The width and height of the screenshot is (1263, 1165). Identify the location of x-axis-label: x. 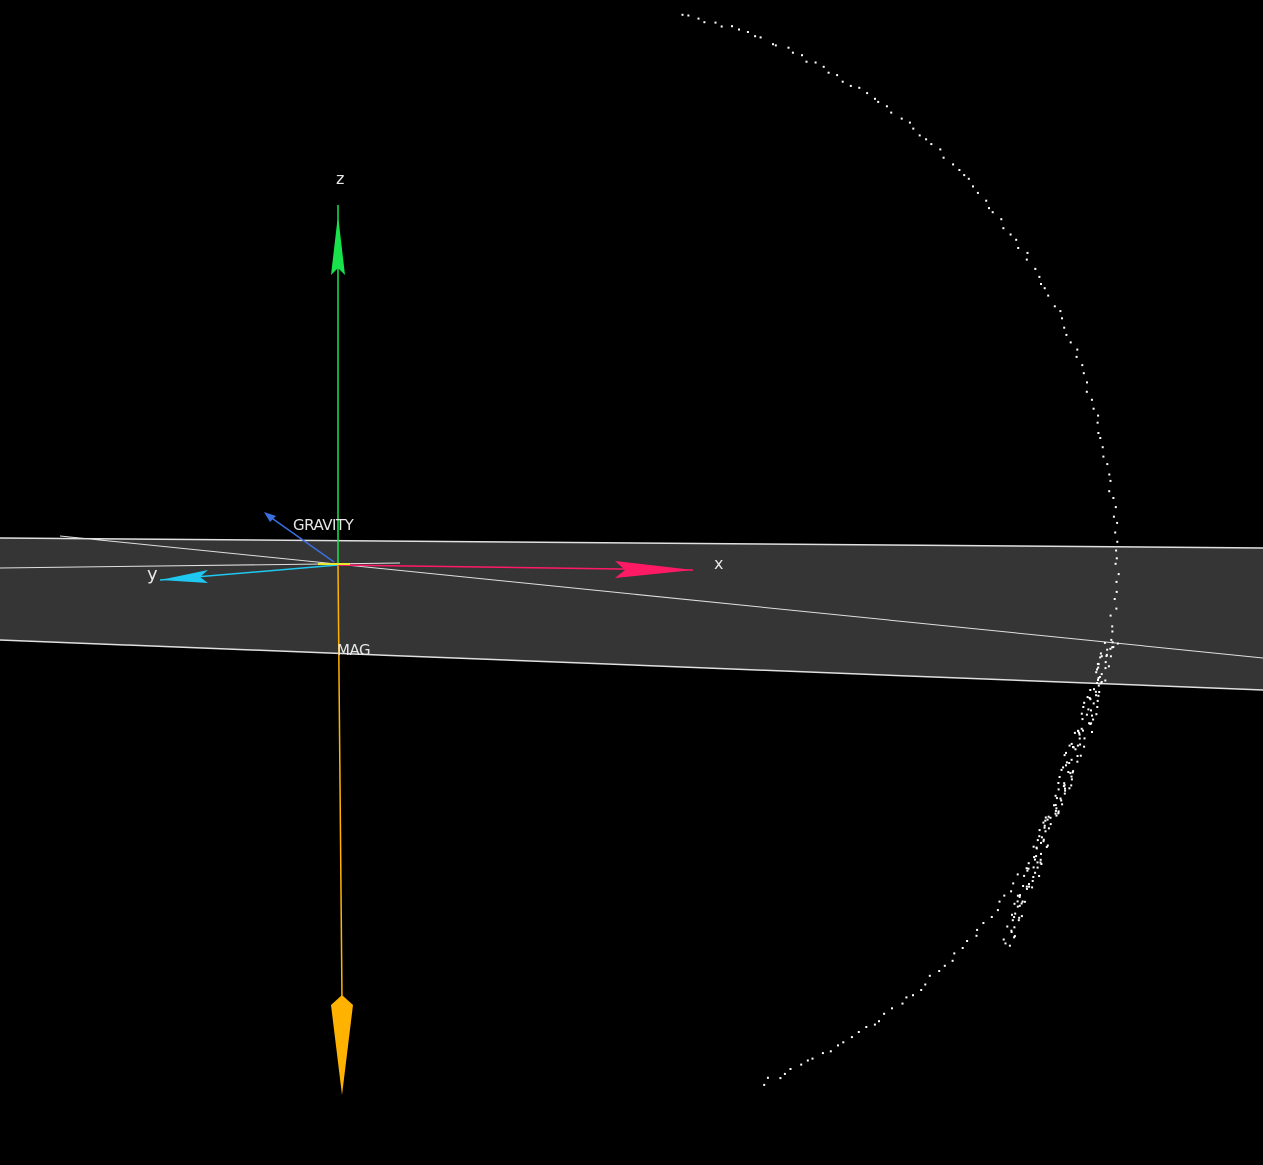
(719, 563).